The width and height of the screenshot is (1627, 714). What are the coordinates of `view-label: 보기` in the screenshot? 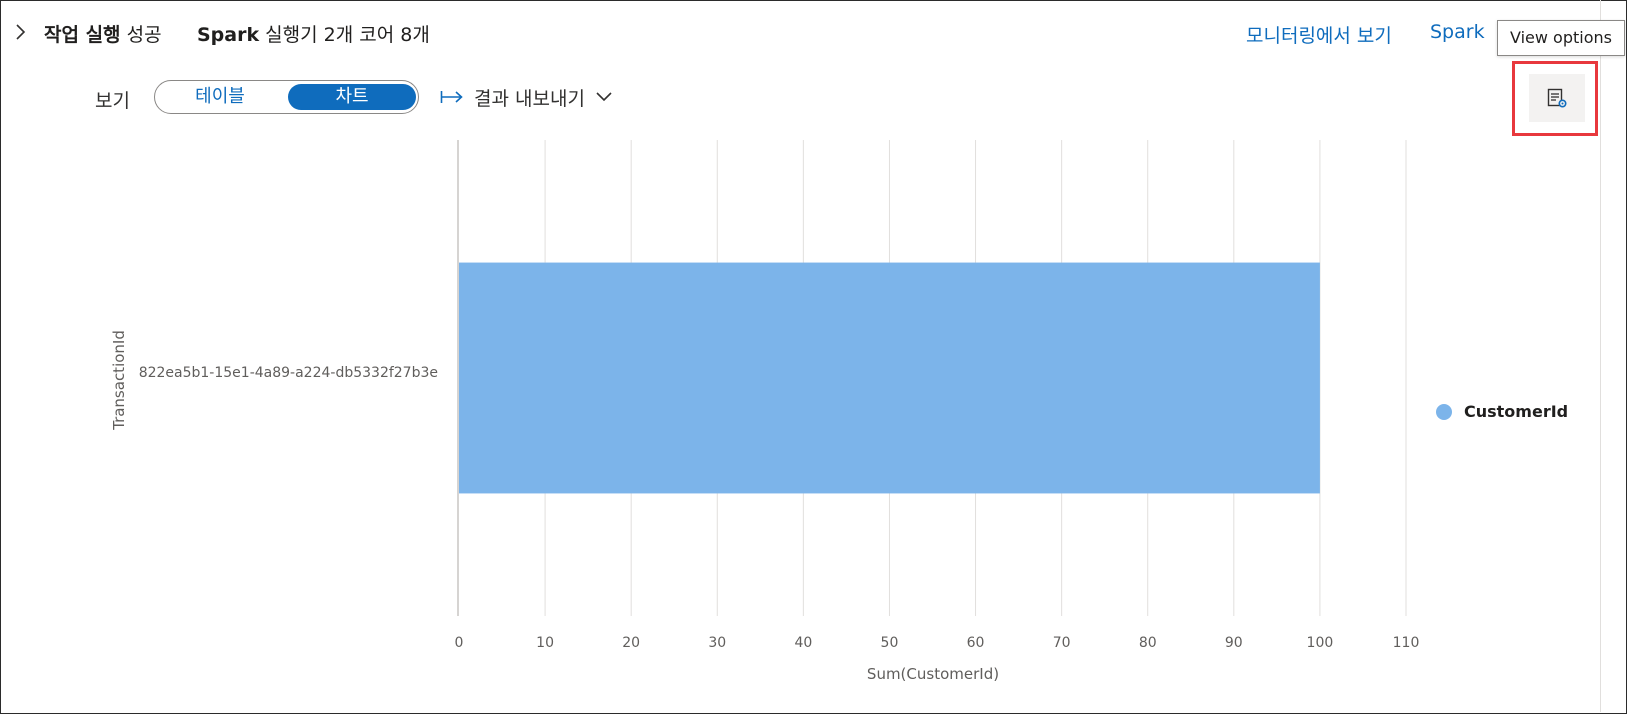 It's located at (112, 101).